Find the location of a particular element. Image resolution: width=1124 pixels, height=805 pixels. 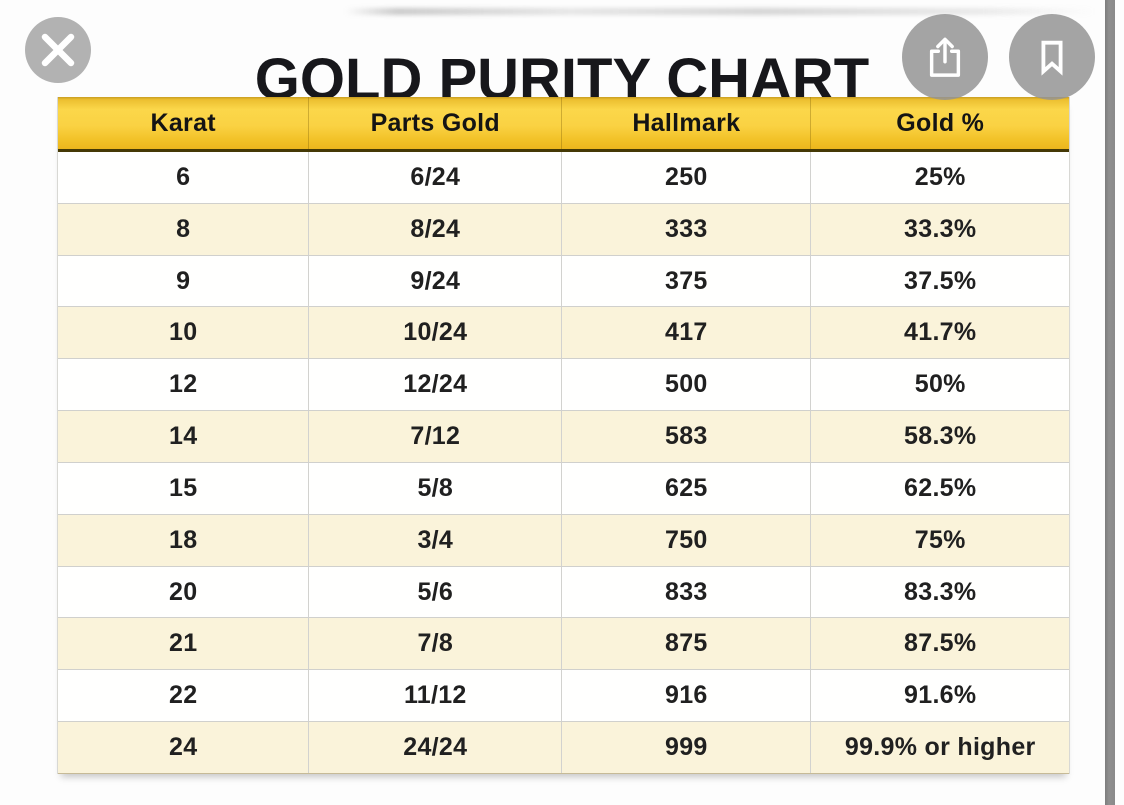

table-cell-hallmark: 333 is located at coordinates (687, 229).